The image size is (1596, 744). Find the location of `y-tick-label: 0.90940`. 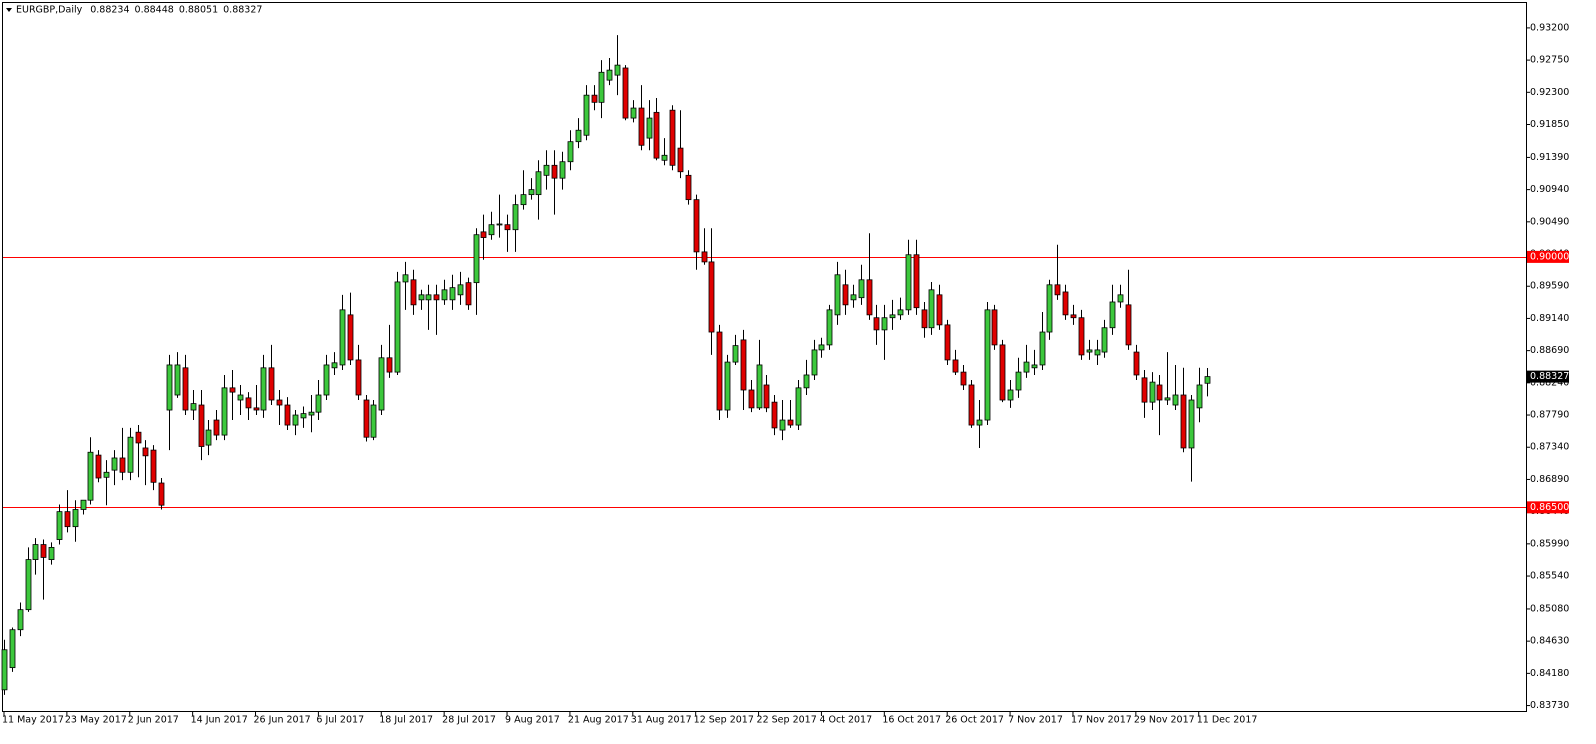

y-tick-label: 0.90940 is located at coordinates (1549, 189).